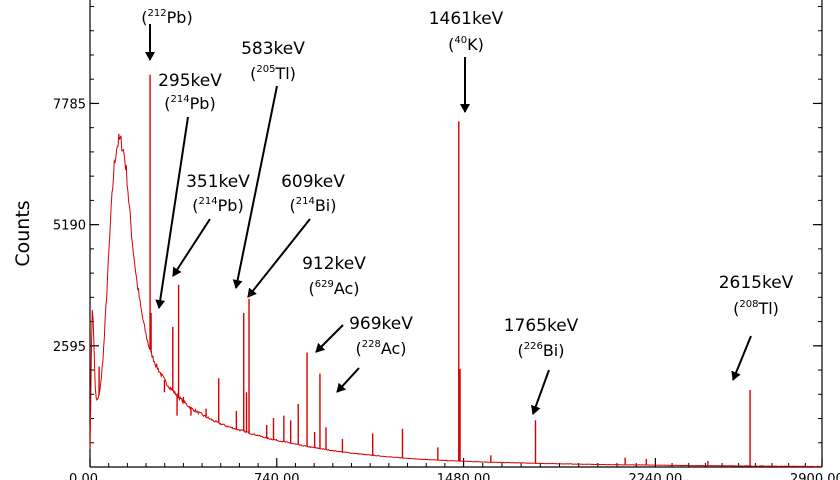  I want to click on annotation-energy: 1765keV, so click(541, 326).